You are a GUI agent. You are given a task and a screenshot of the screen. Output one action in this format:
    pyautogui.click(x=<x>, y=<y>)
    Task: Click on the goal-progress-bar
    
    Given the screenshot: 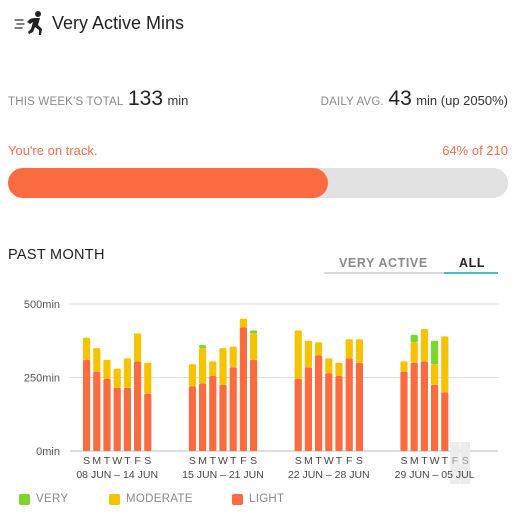 What is the action you would take?
    pyautogui.click(x=258, y=183)
    